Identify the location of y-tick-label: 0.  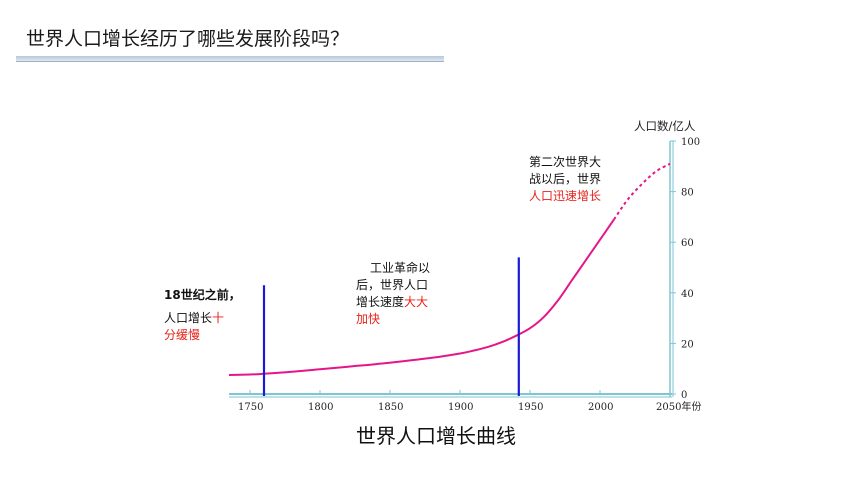
(684, 395).